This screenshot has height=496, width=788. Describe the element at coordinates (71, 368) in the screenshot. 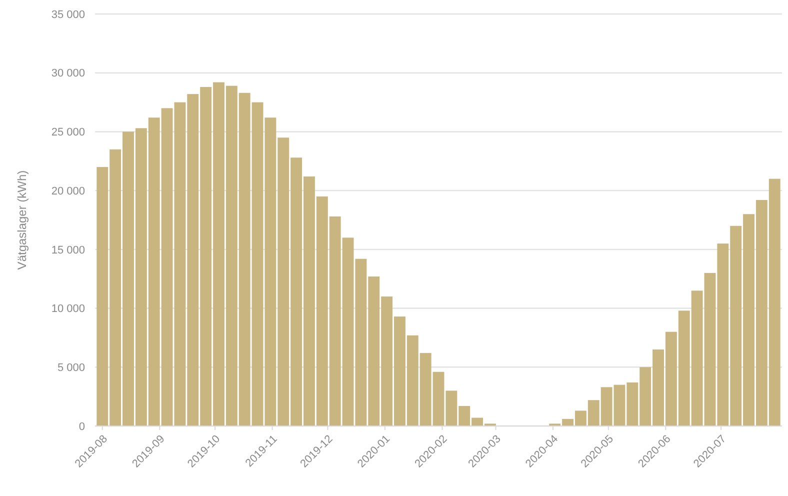

I see `y-tick-label: 5 000` at that location.